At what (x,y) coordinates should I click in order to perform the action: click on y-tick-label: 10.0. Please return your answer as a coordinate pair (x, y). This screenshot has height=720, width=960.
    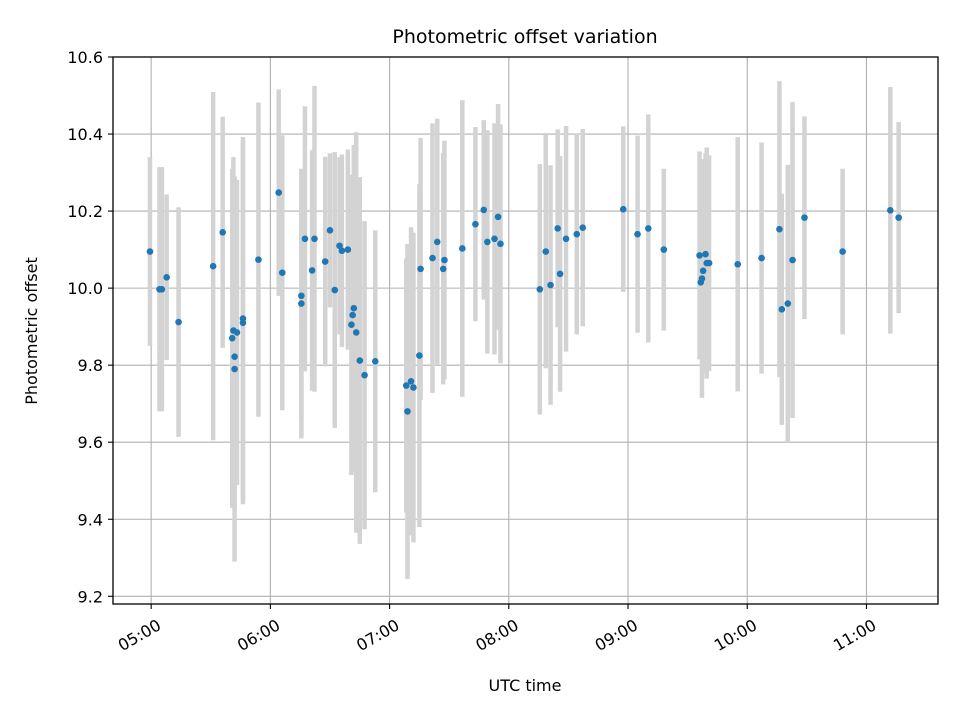
    Looking at the image, I should click on (85, 288).